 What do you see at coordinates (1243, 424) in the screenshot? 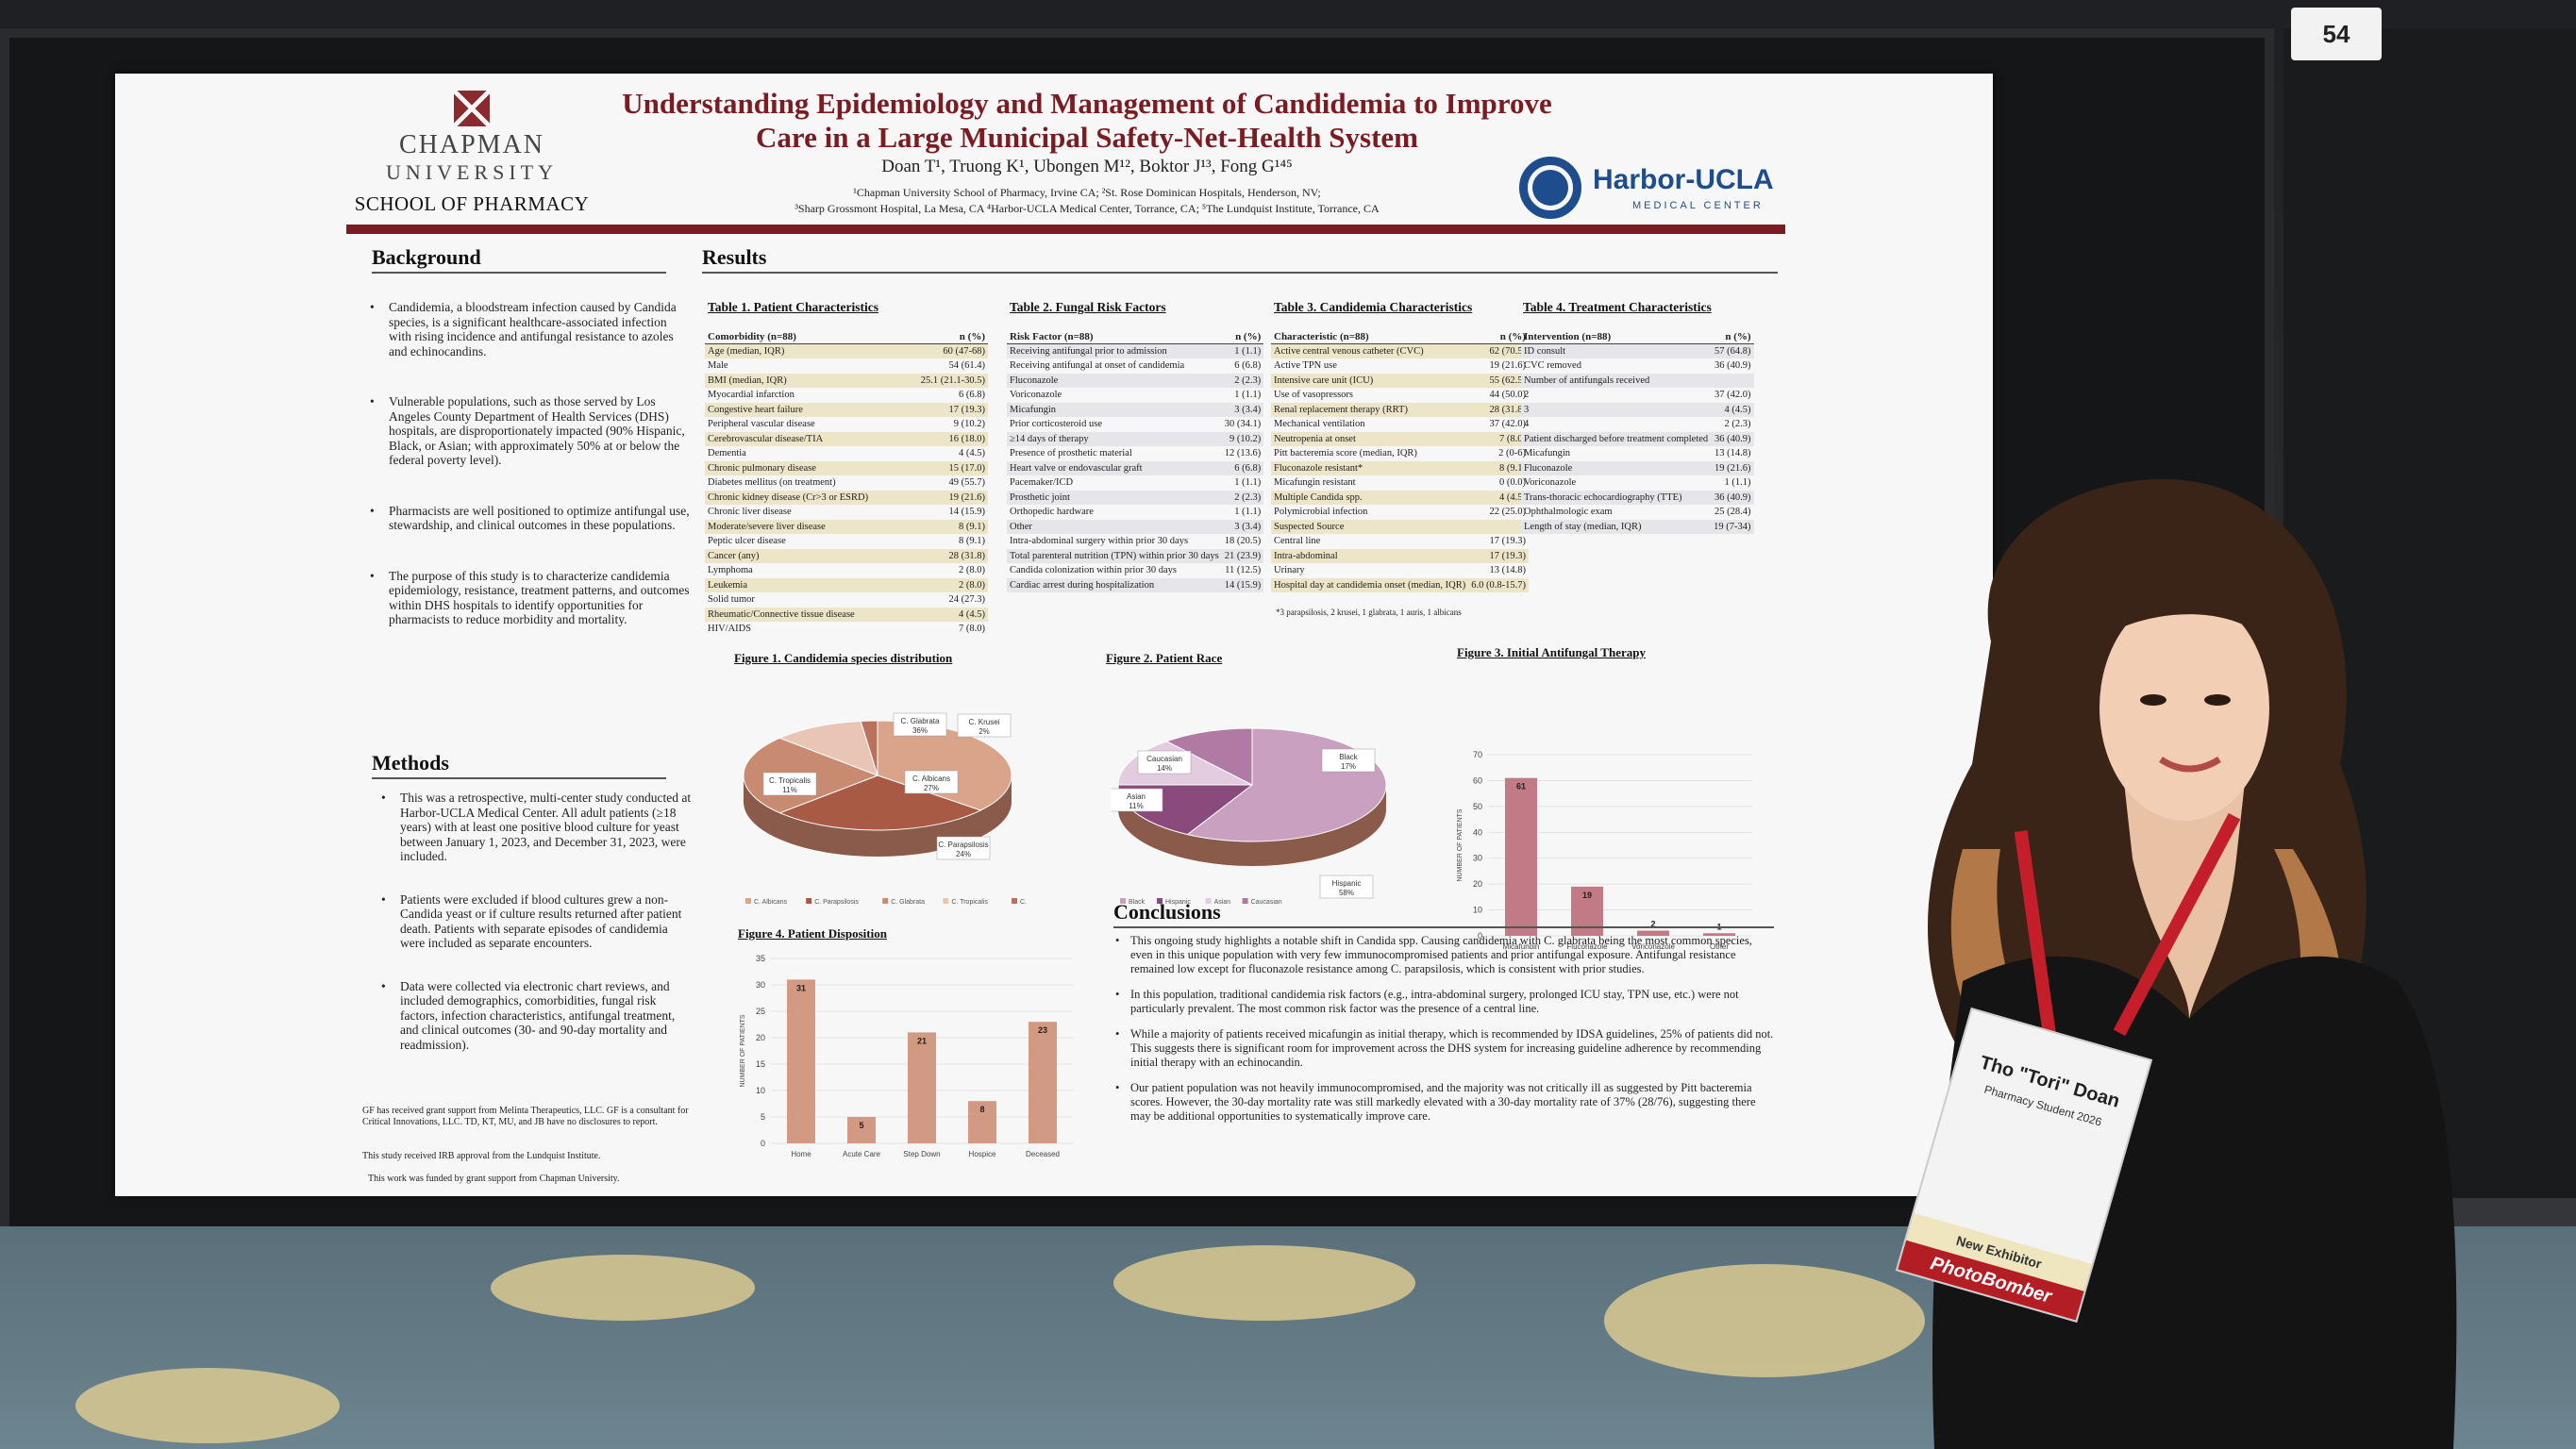
I see `table-cell-value: 30 (34.1)` at bounding box center [1243, 424].